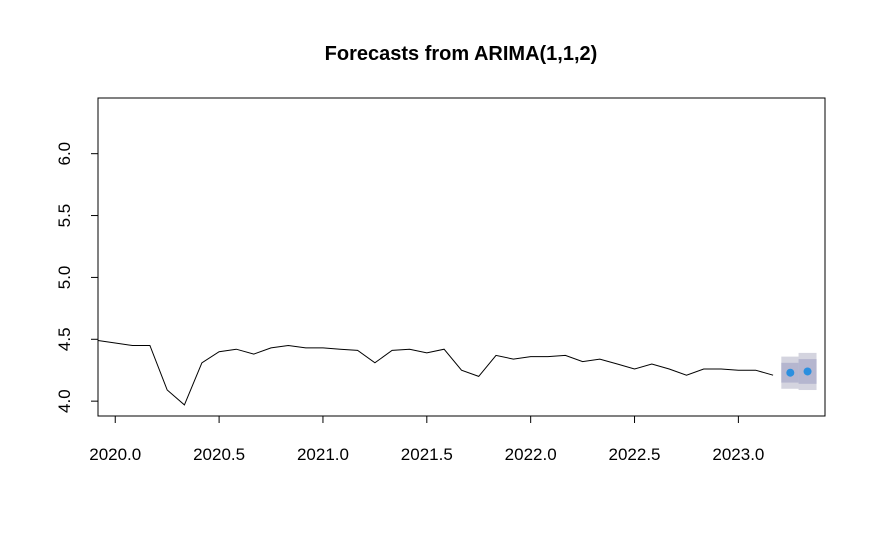 Image resolution: width=875 pixels, height=540 pixels. Describe the element at coordinates (115, 454) in the screenshot. I see `x-tick-label: 2020.0` at that location.